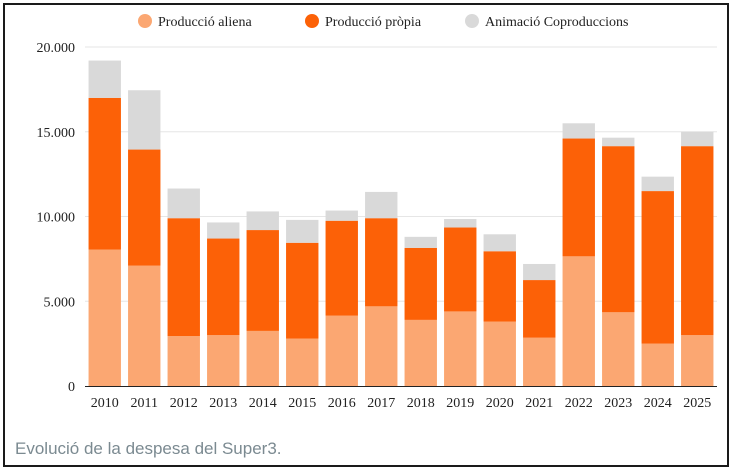 The height and width of the screenshot is (472, 736). I want to click on bar-animacio-coproduccions-2025, so click(697, 139).